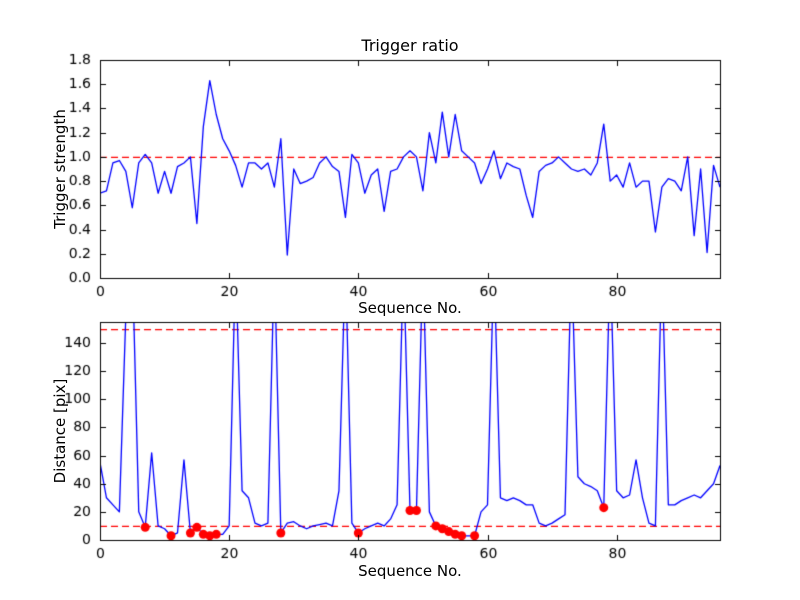 Image resolution: width=800 pixels, height=600 pixels. Describe the element at coordinates (60, 431) in the screenshot. I see `bottom-chart-ylabel: Distance [pix]` at that location.